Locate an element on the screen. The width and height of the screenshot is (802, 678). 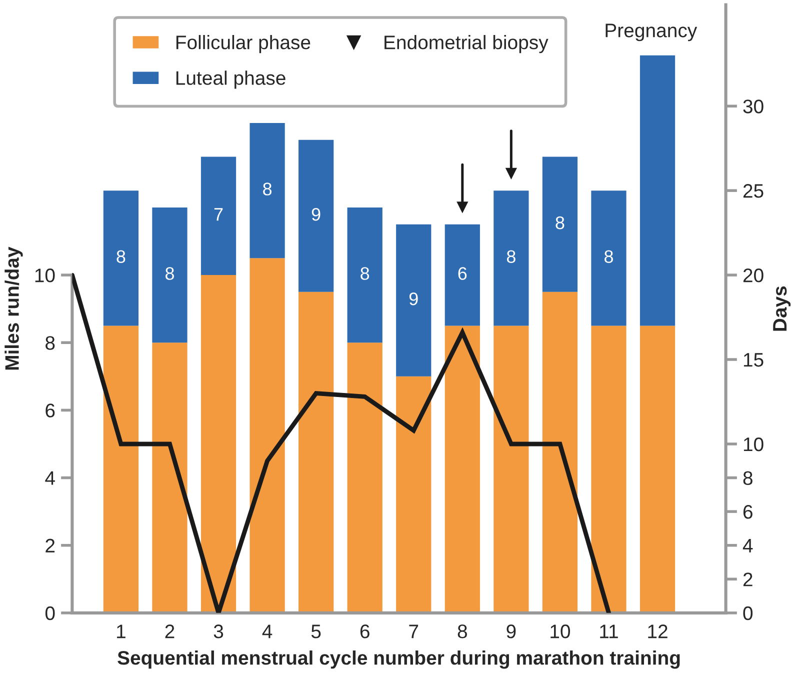
y-tick-label: 0 is located at coordinates (50, 613).